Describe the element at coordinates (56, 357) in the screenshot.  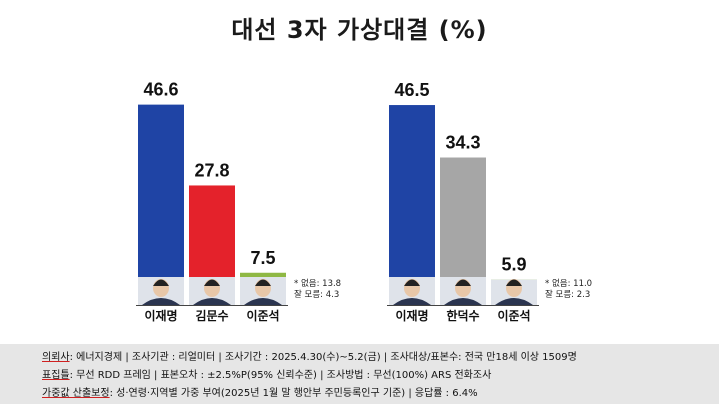
I see `footer-key-client: 의뢰사` at that location.